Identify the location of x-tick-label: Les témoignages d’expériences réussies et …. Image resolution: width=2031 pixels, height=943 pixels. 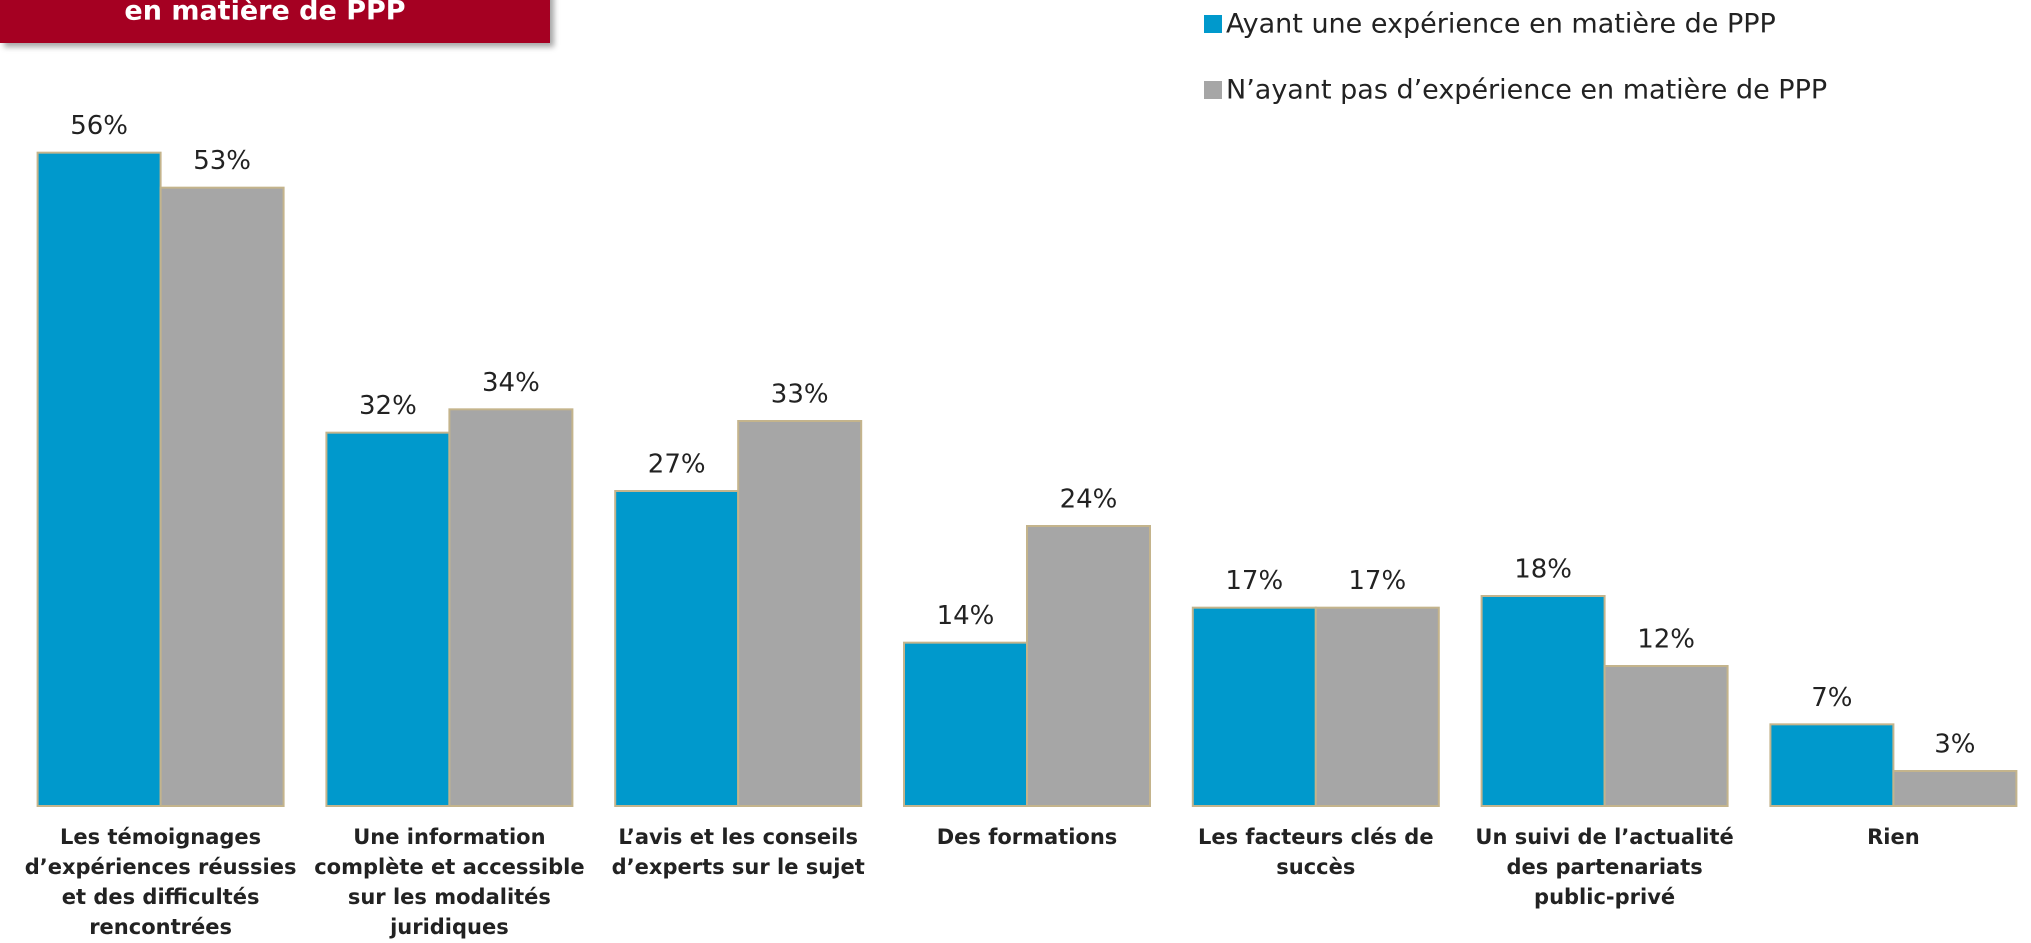
(161, 882).